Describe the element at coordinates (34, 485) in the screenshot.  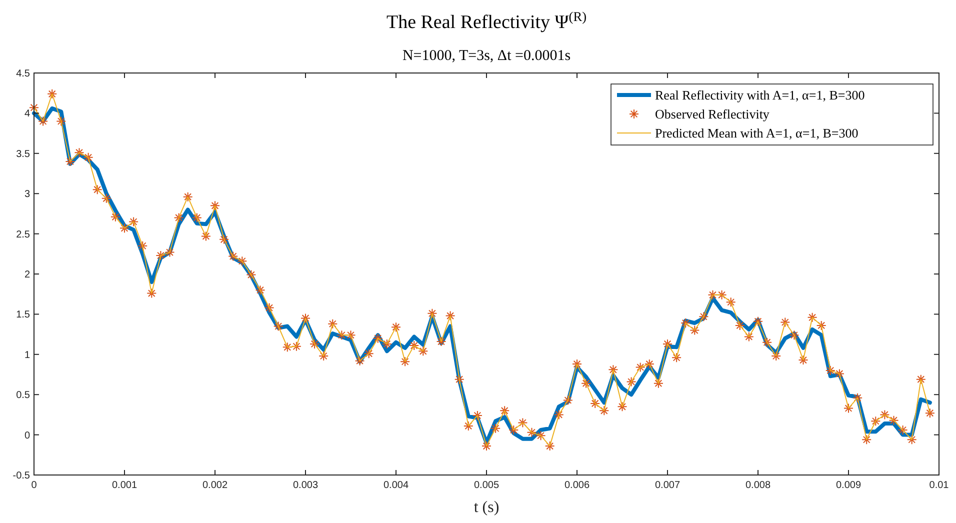
I see `x-tick-label: 0` at that location.